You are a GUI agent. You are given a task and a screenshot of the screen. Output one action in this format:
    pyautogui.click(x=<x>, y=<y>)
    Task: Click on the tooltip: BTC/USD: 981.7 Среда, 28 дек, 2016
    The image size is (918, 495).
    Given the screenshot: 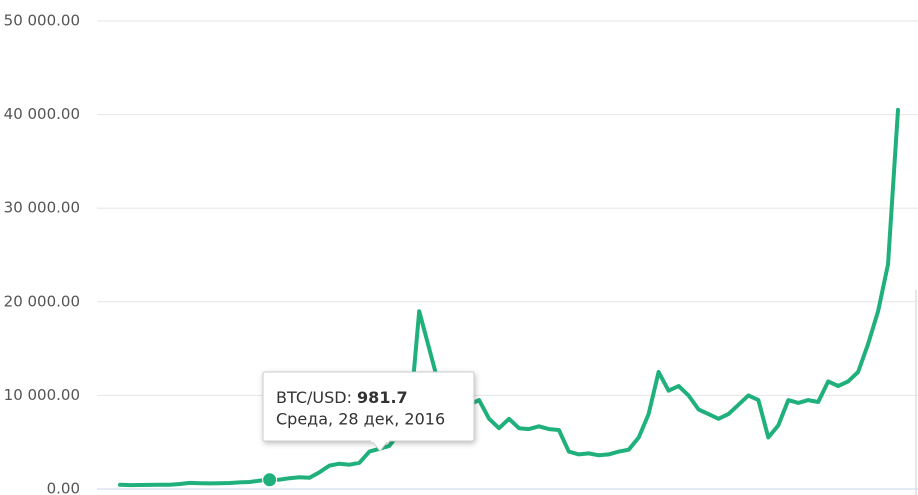 What is the action you would take?
    pyautogui.click(x=368, y=411)
    